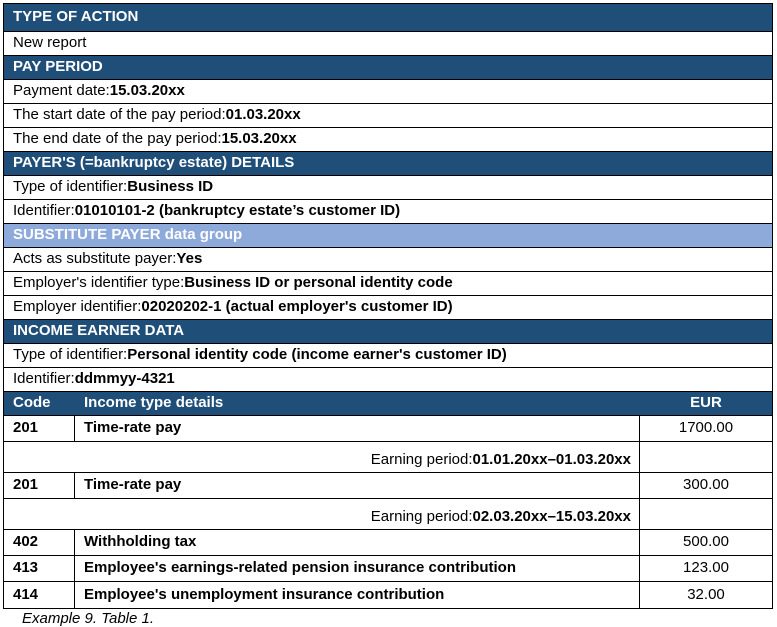  Describe the element at coordinates (706, 542) in the screenshot. I see `income-amount-cell: 500.00` at that location.